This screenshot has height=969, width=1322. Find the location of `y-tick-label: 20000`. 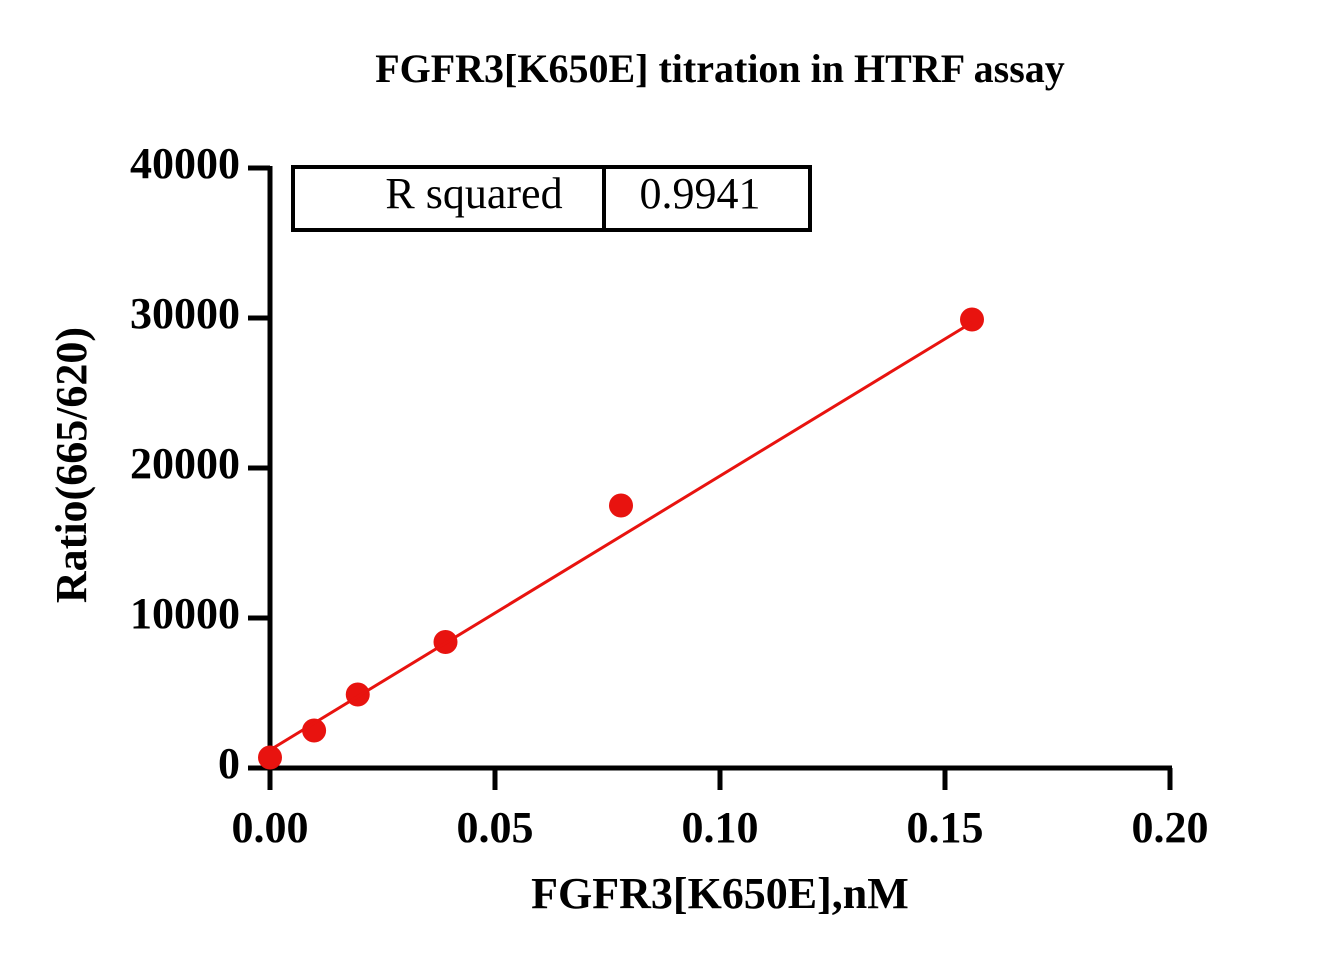

y-tick-label: 20000 is located at coordinates (185, 463).